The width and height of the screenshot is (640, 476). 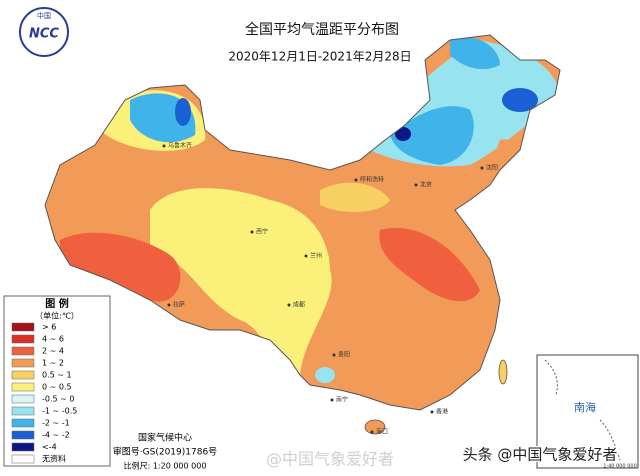 What do you see at coordinates (165, 466) in the screenshot?
I see `footer-scale: 比例尺: 1:20 000 000` at bounding box center [165, 466].